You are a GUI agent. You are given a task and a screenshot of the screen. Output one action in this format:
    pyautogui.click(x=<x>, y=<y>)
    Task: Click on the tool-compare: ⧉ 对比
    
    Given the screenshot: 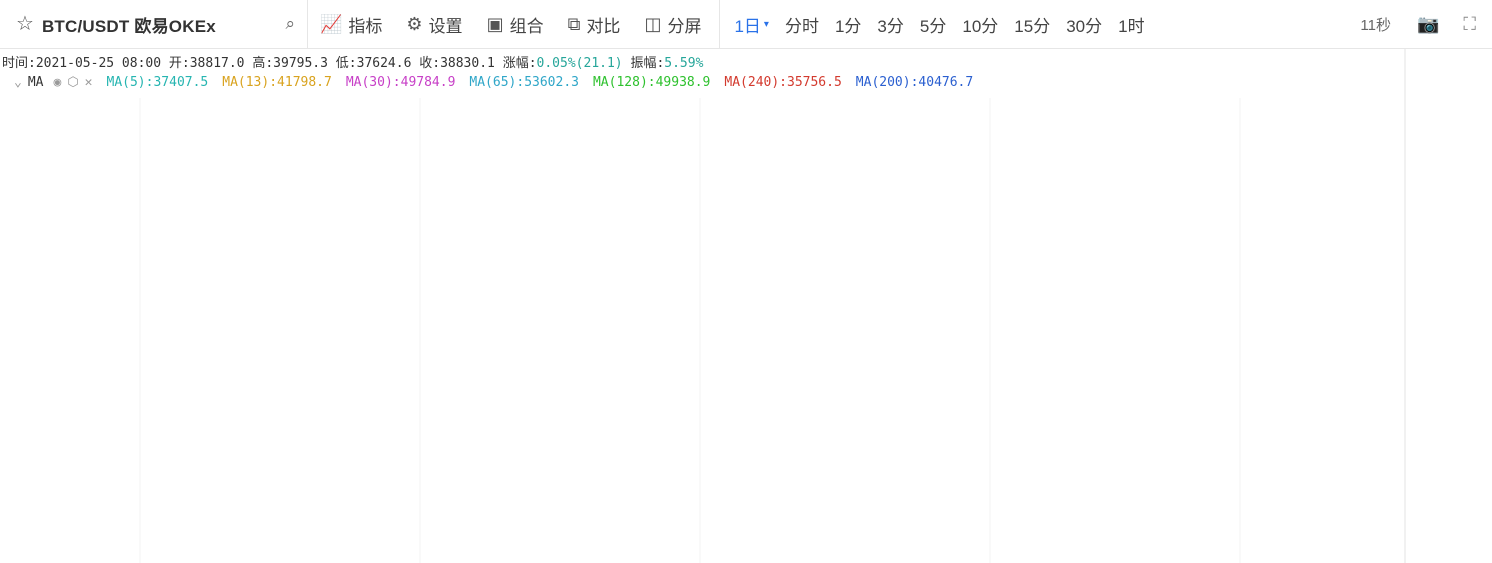 What is the action you would take?
    pyautogui.click(x=594, y=24)
    